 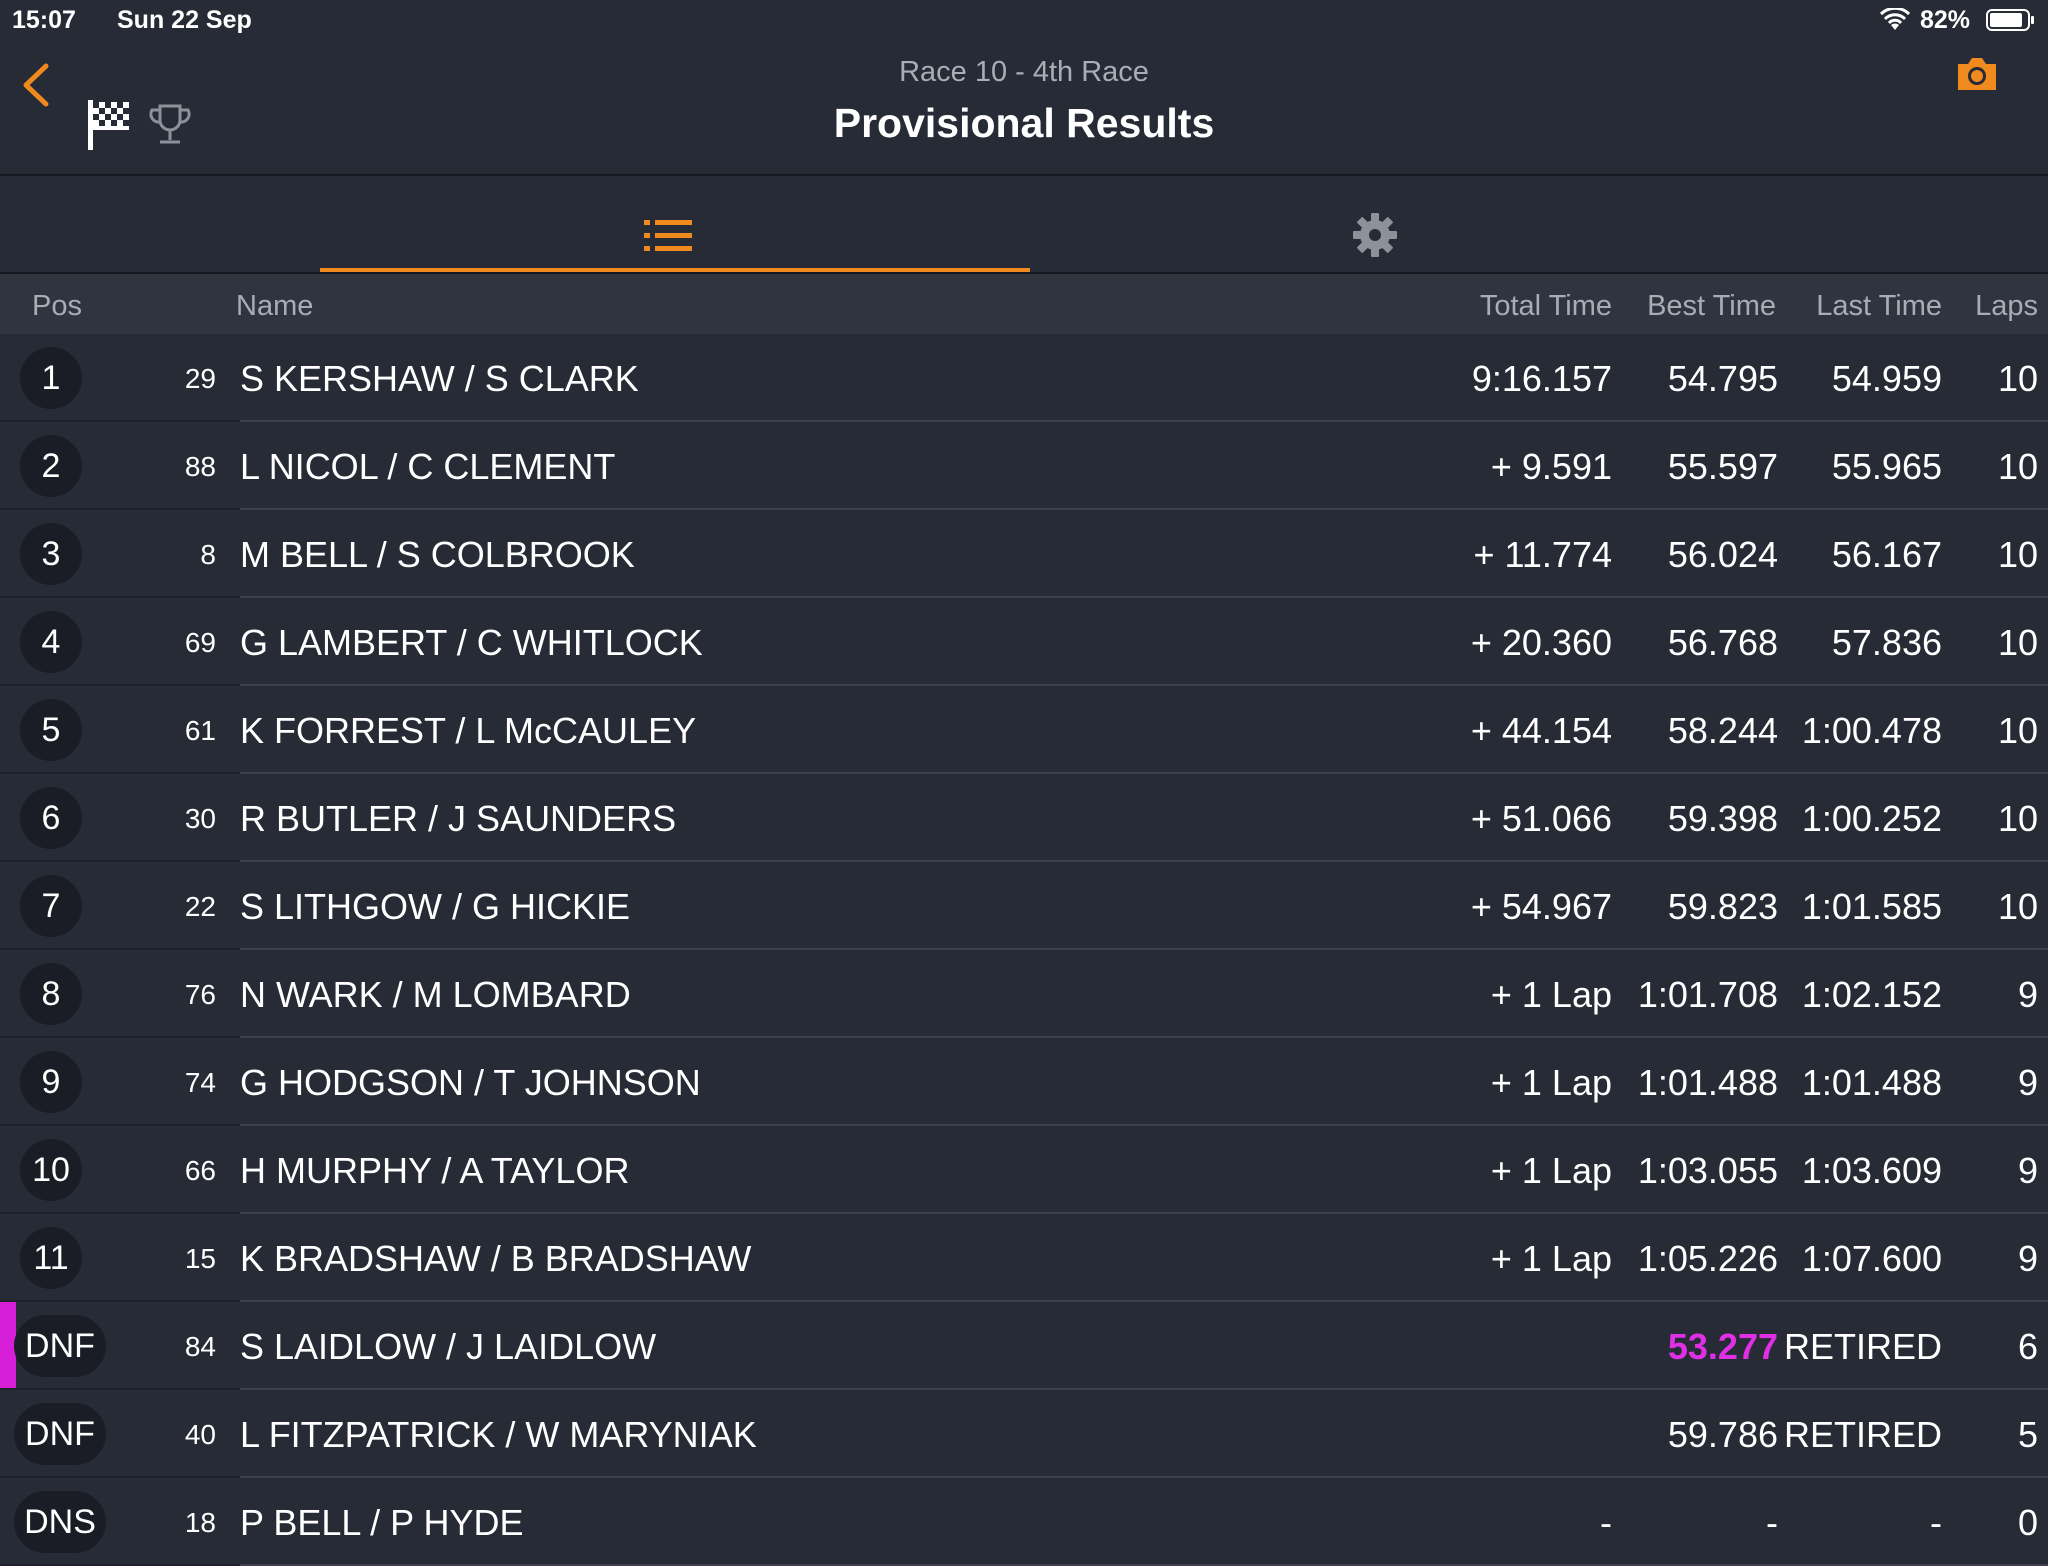 I want to click on position-badge: 5, so click(x=51, y=730).